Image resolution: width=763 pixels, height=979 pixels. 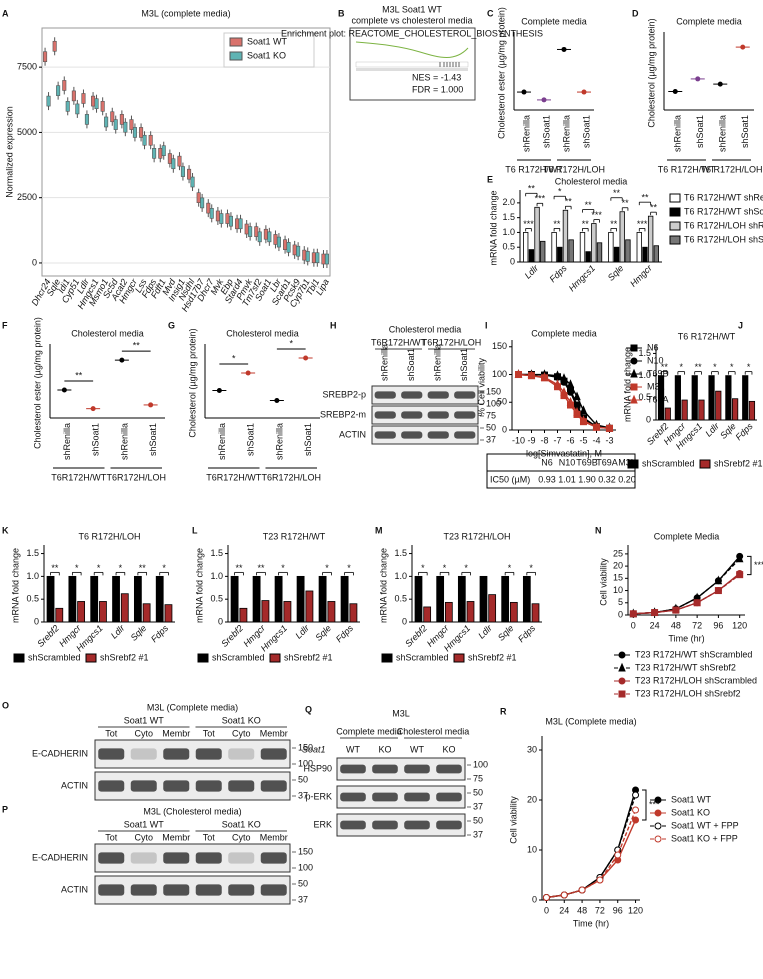 What do you see at coordinates (353, 749) in the screenshot?
I see `lane-label: WT` at bounding box center [353, 749].